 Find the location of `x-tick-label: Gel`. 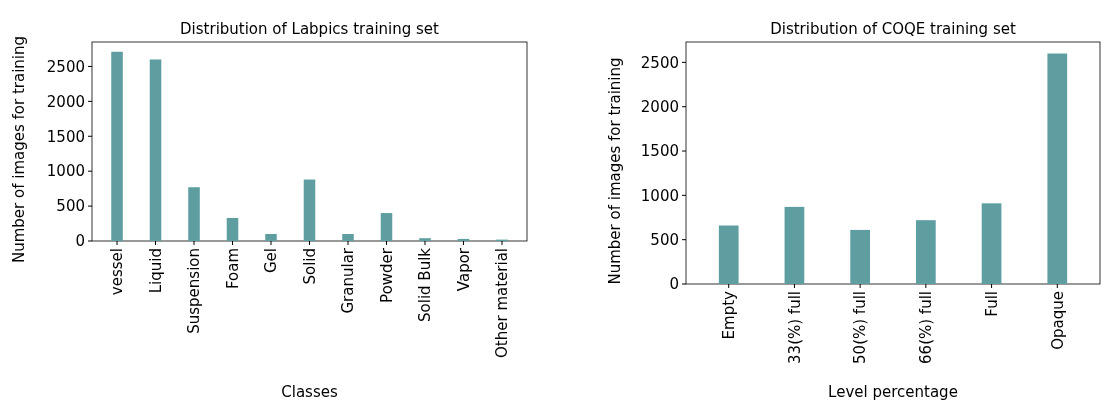

x-tick-label: Gel is located at coordinates (271, 261).